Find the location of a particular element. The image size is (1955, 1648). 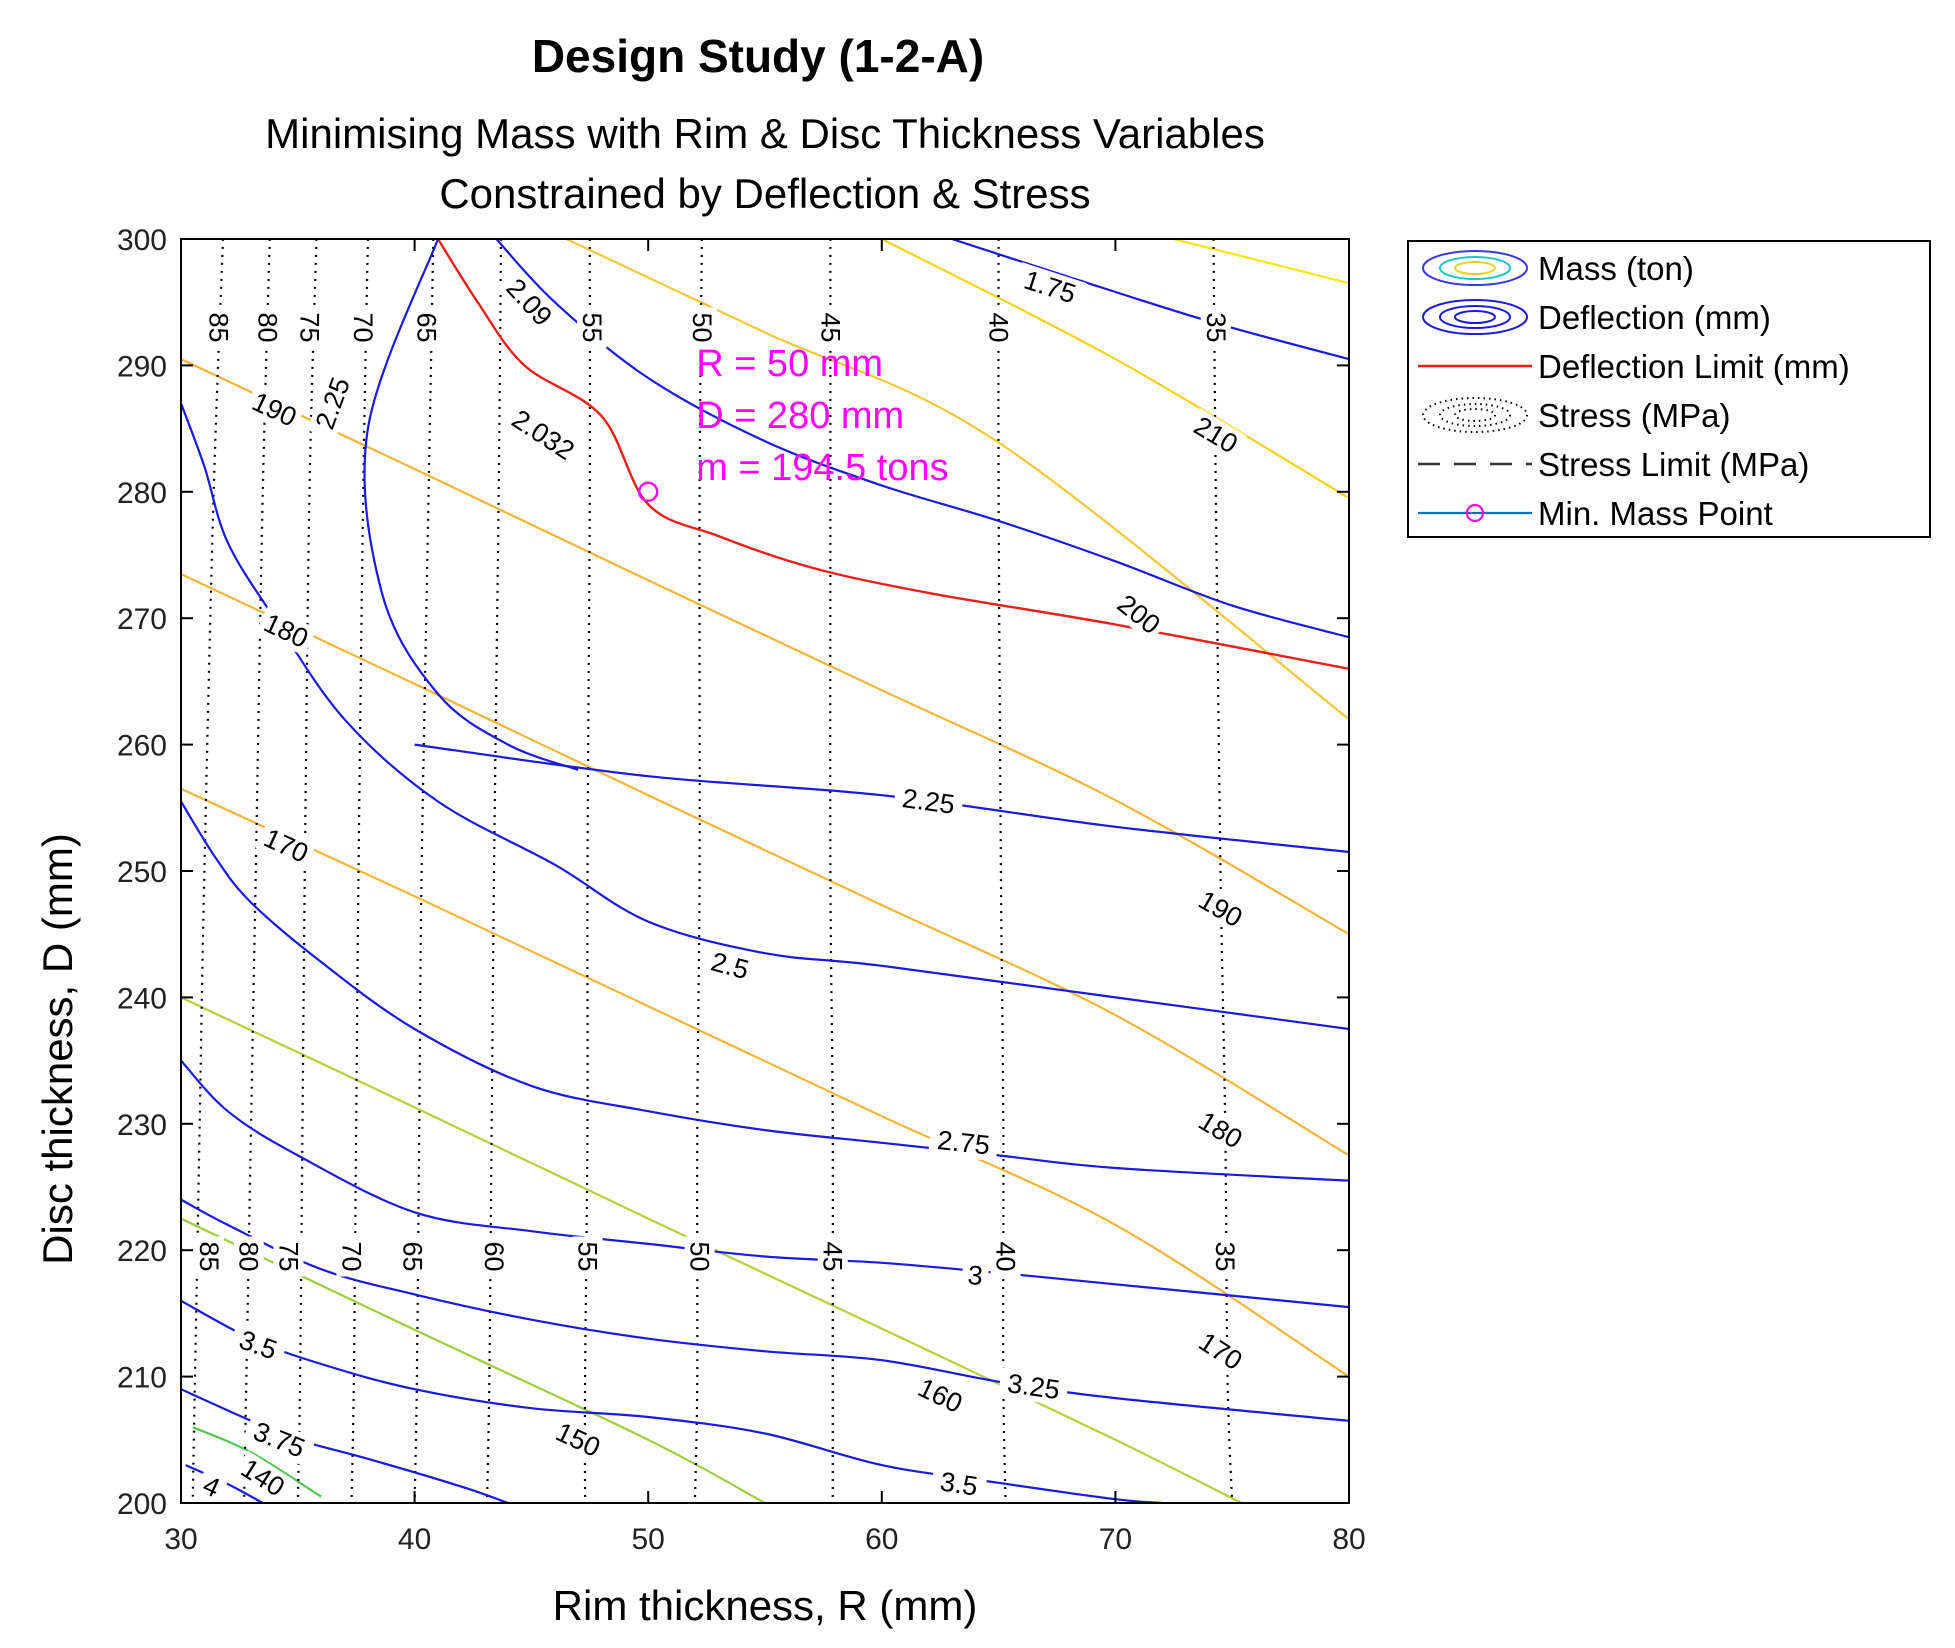

stress-label-50-1-bg is located at coordinates (699, 1256).